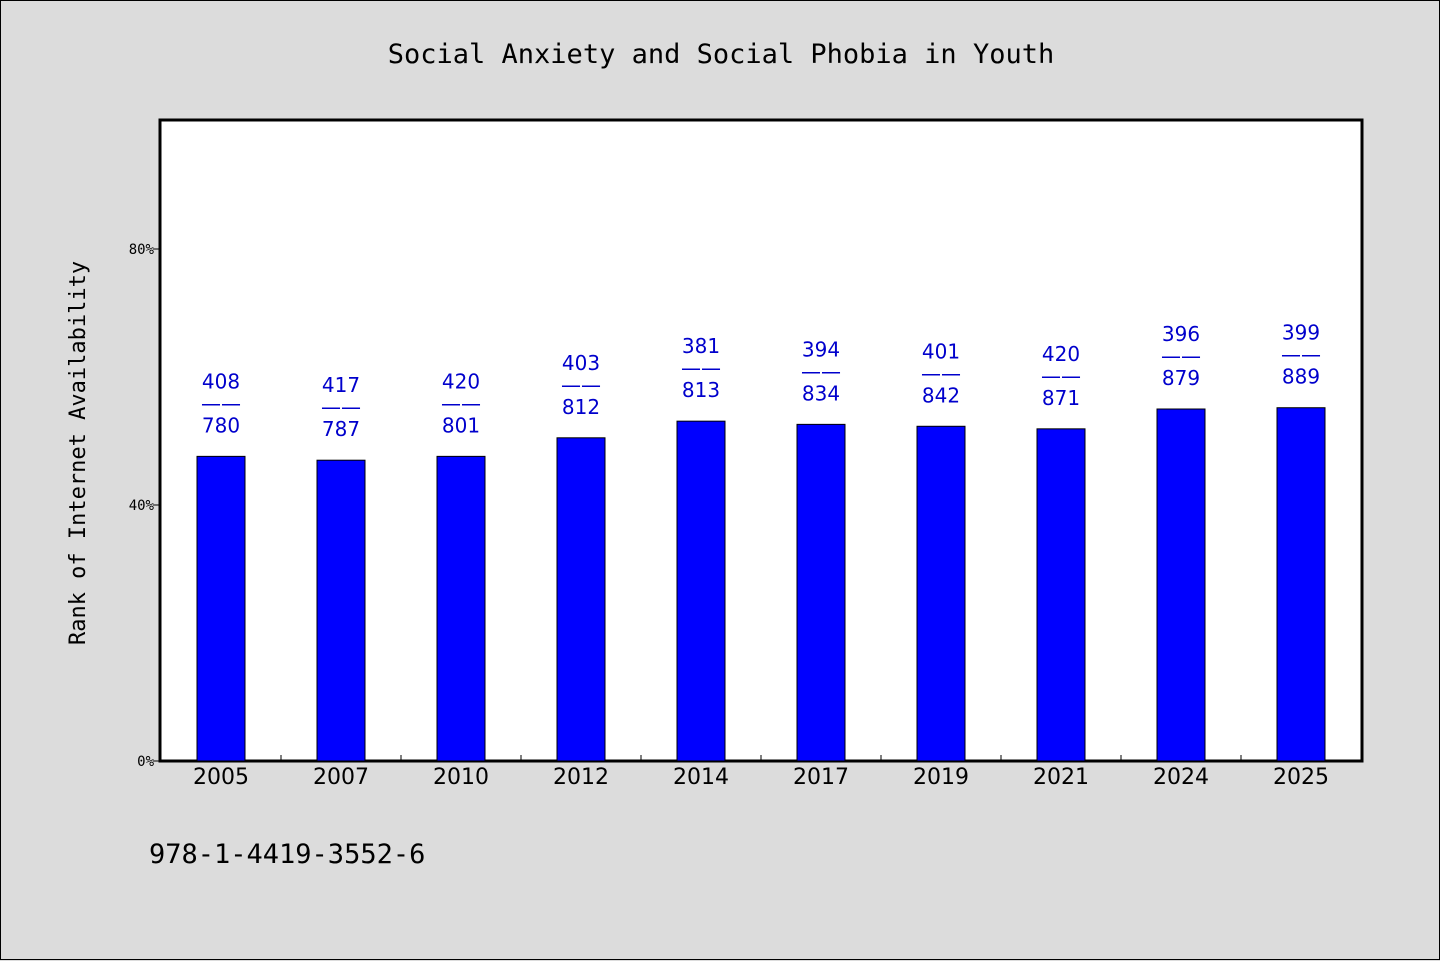 The width and height of the screenshot is (1440, 961). What do you see at coordinates (341, 429) in the screenshot?
I see `data-label-bottom: 787` at bounding box center [341, 429].